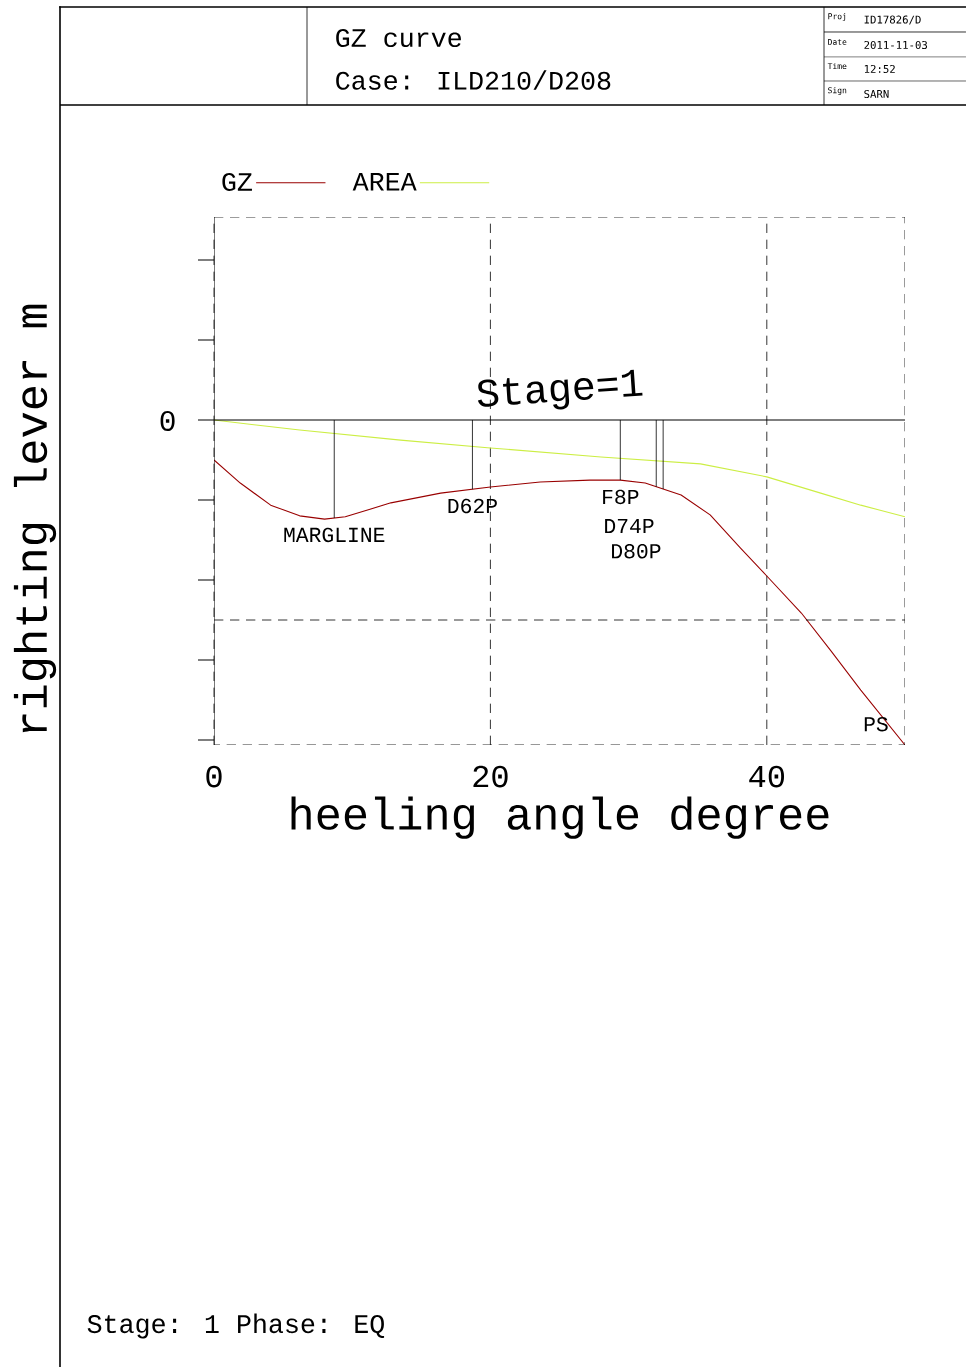 The image size is (966, 1367). What do you see at coordinates (35, 518) in the screenshot?
I see `y-axis-title: righting lever m` at bounding box center [35, 518].